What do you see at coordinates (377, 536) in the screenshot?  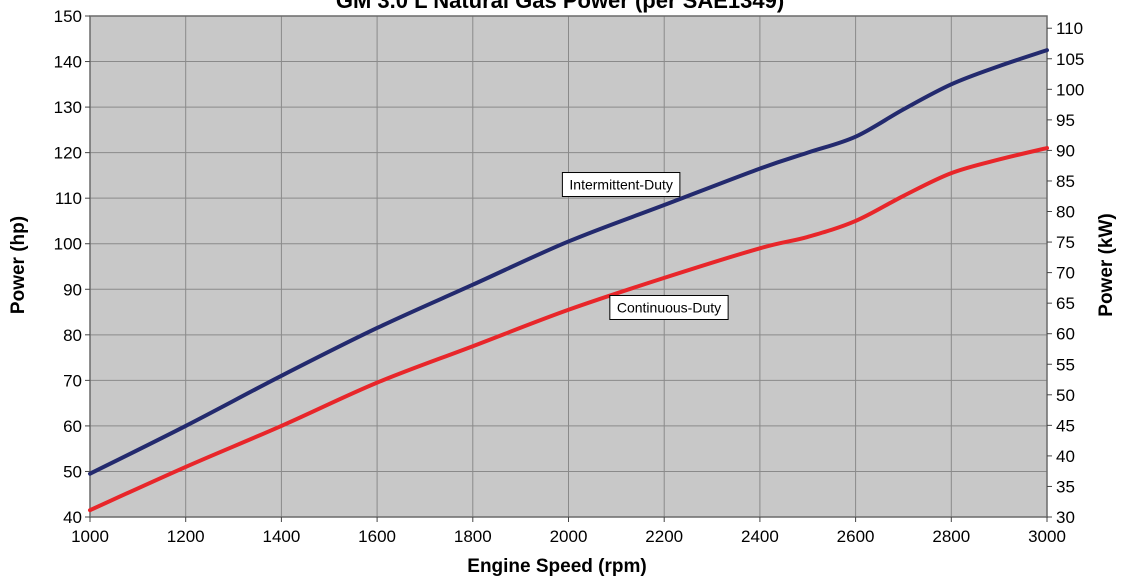 I see `x-tick-label: 1600` at bounding box center [377, 536].